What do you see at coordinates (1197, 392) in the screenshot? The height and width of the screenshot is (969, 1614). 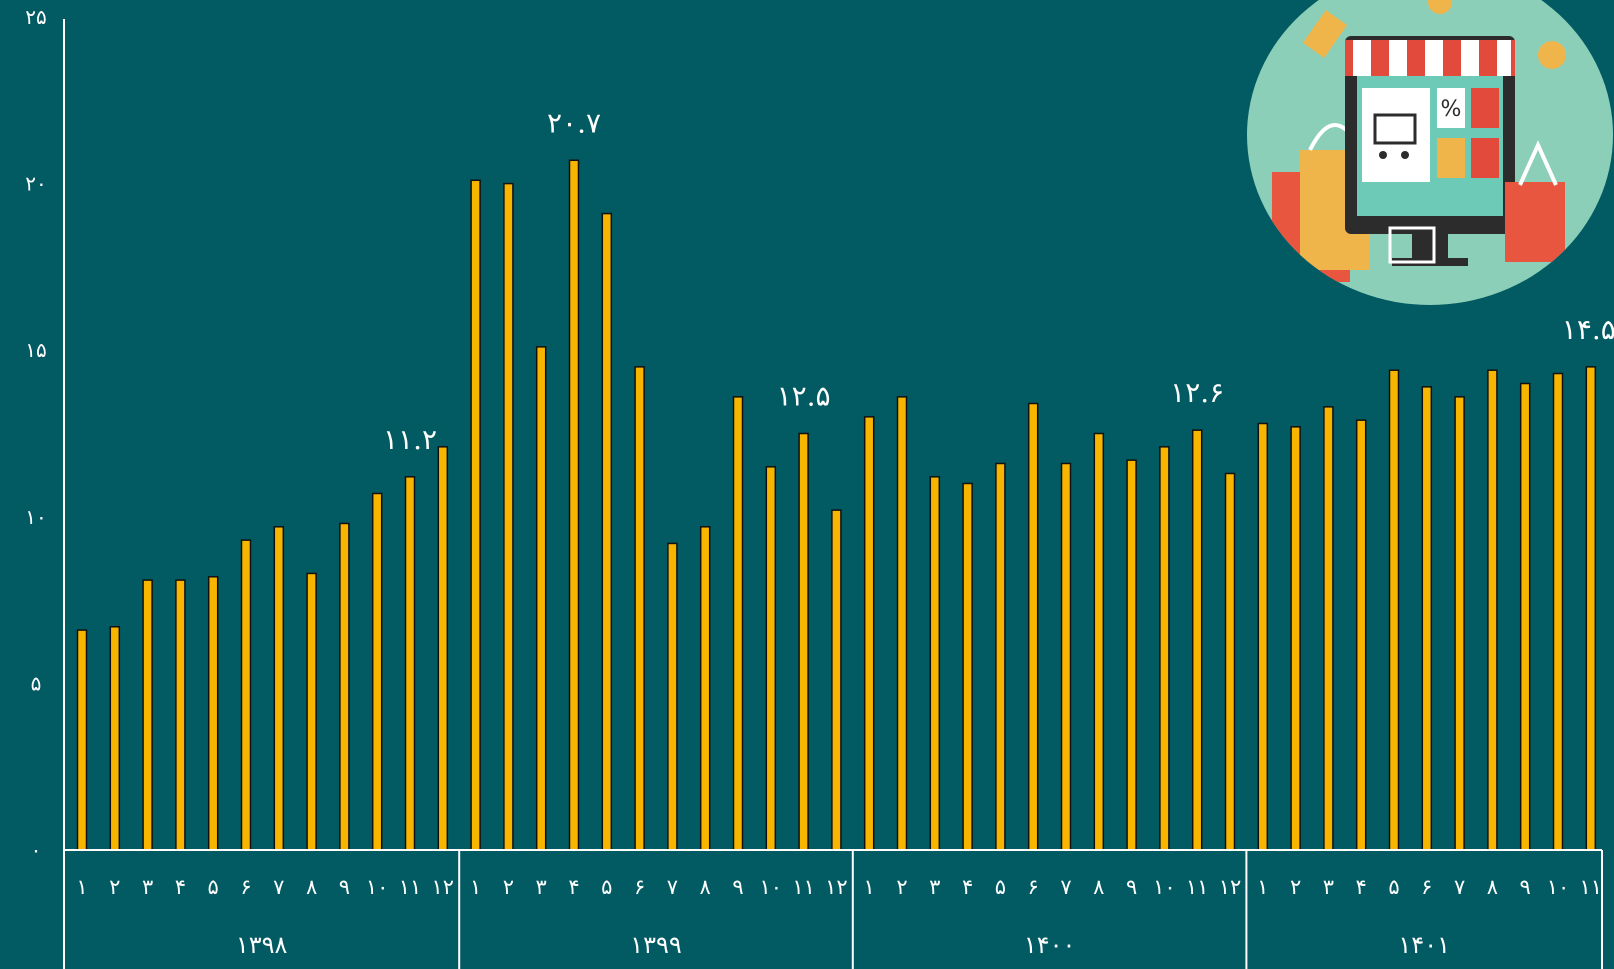 I see `data-label: ۱۲.۶` at bounding box center [1197, 392].